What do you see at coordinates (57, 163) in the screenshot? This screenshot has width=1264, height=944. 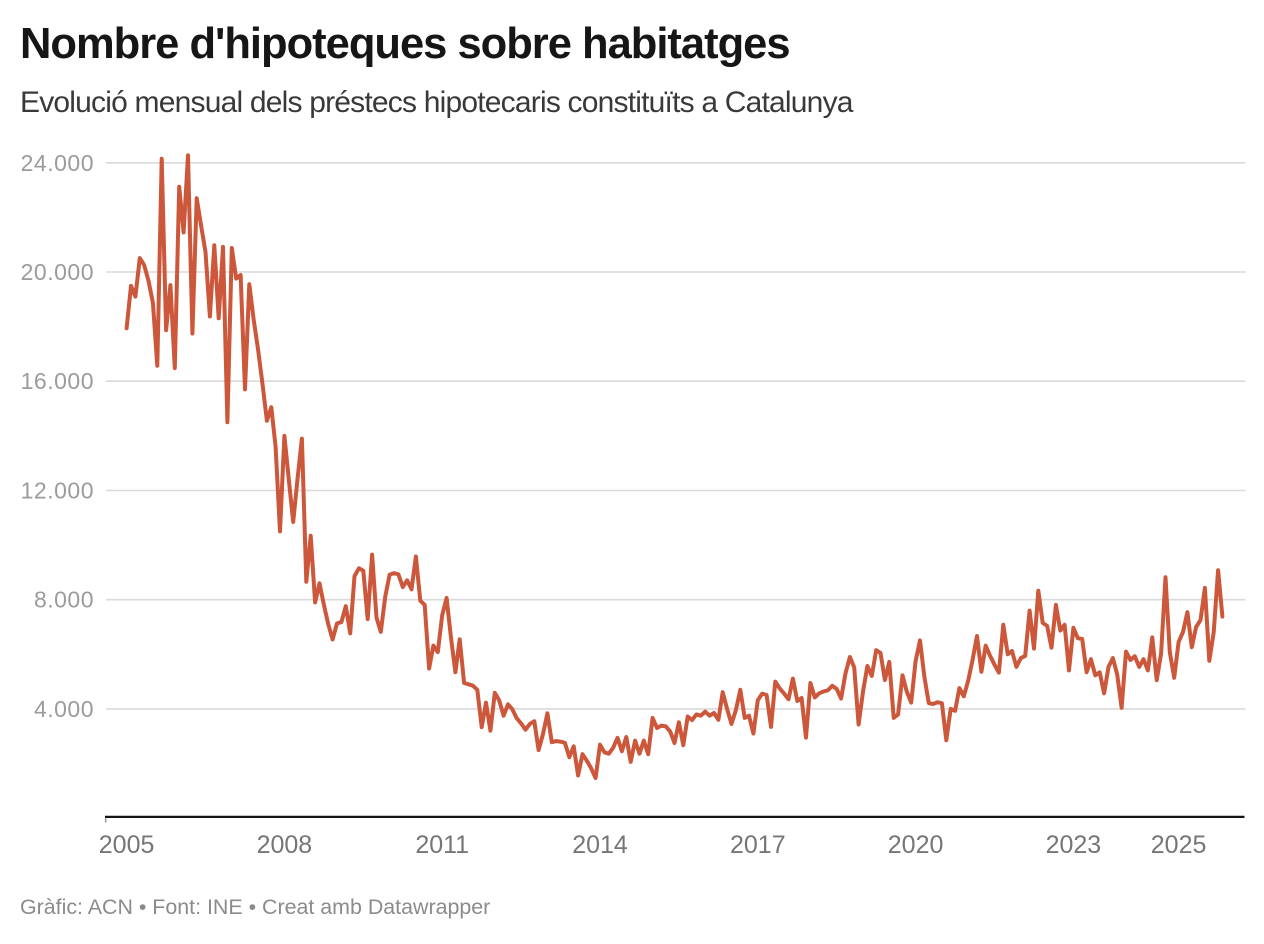 I see `svg-text: 24.000` at bounding box center [57, 163].